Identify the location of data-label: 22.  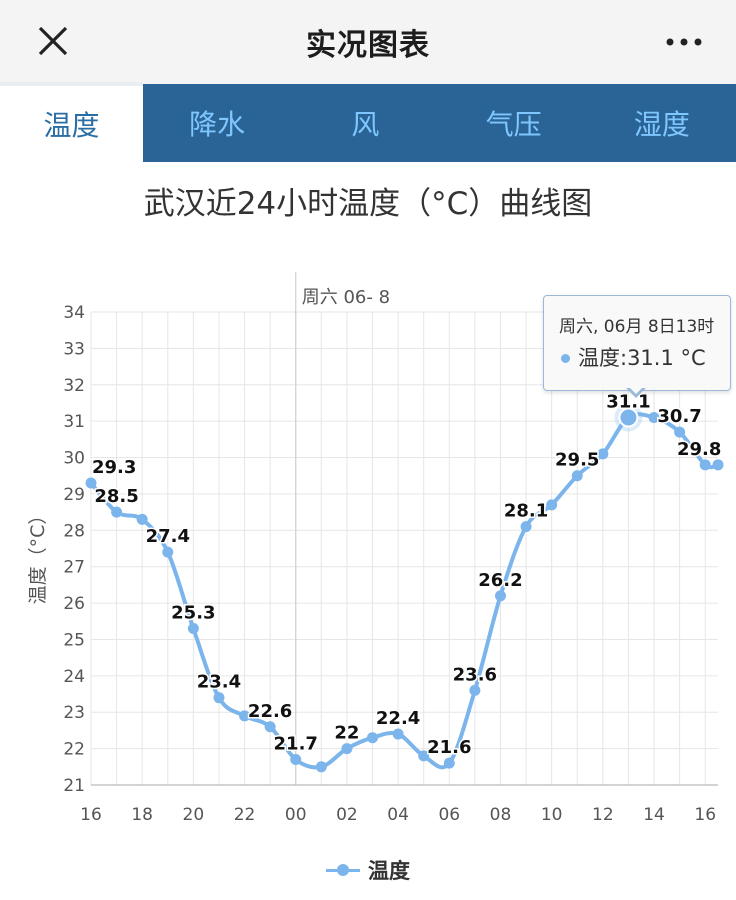
(346, 733).